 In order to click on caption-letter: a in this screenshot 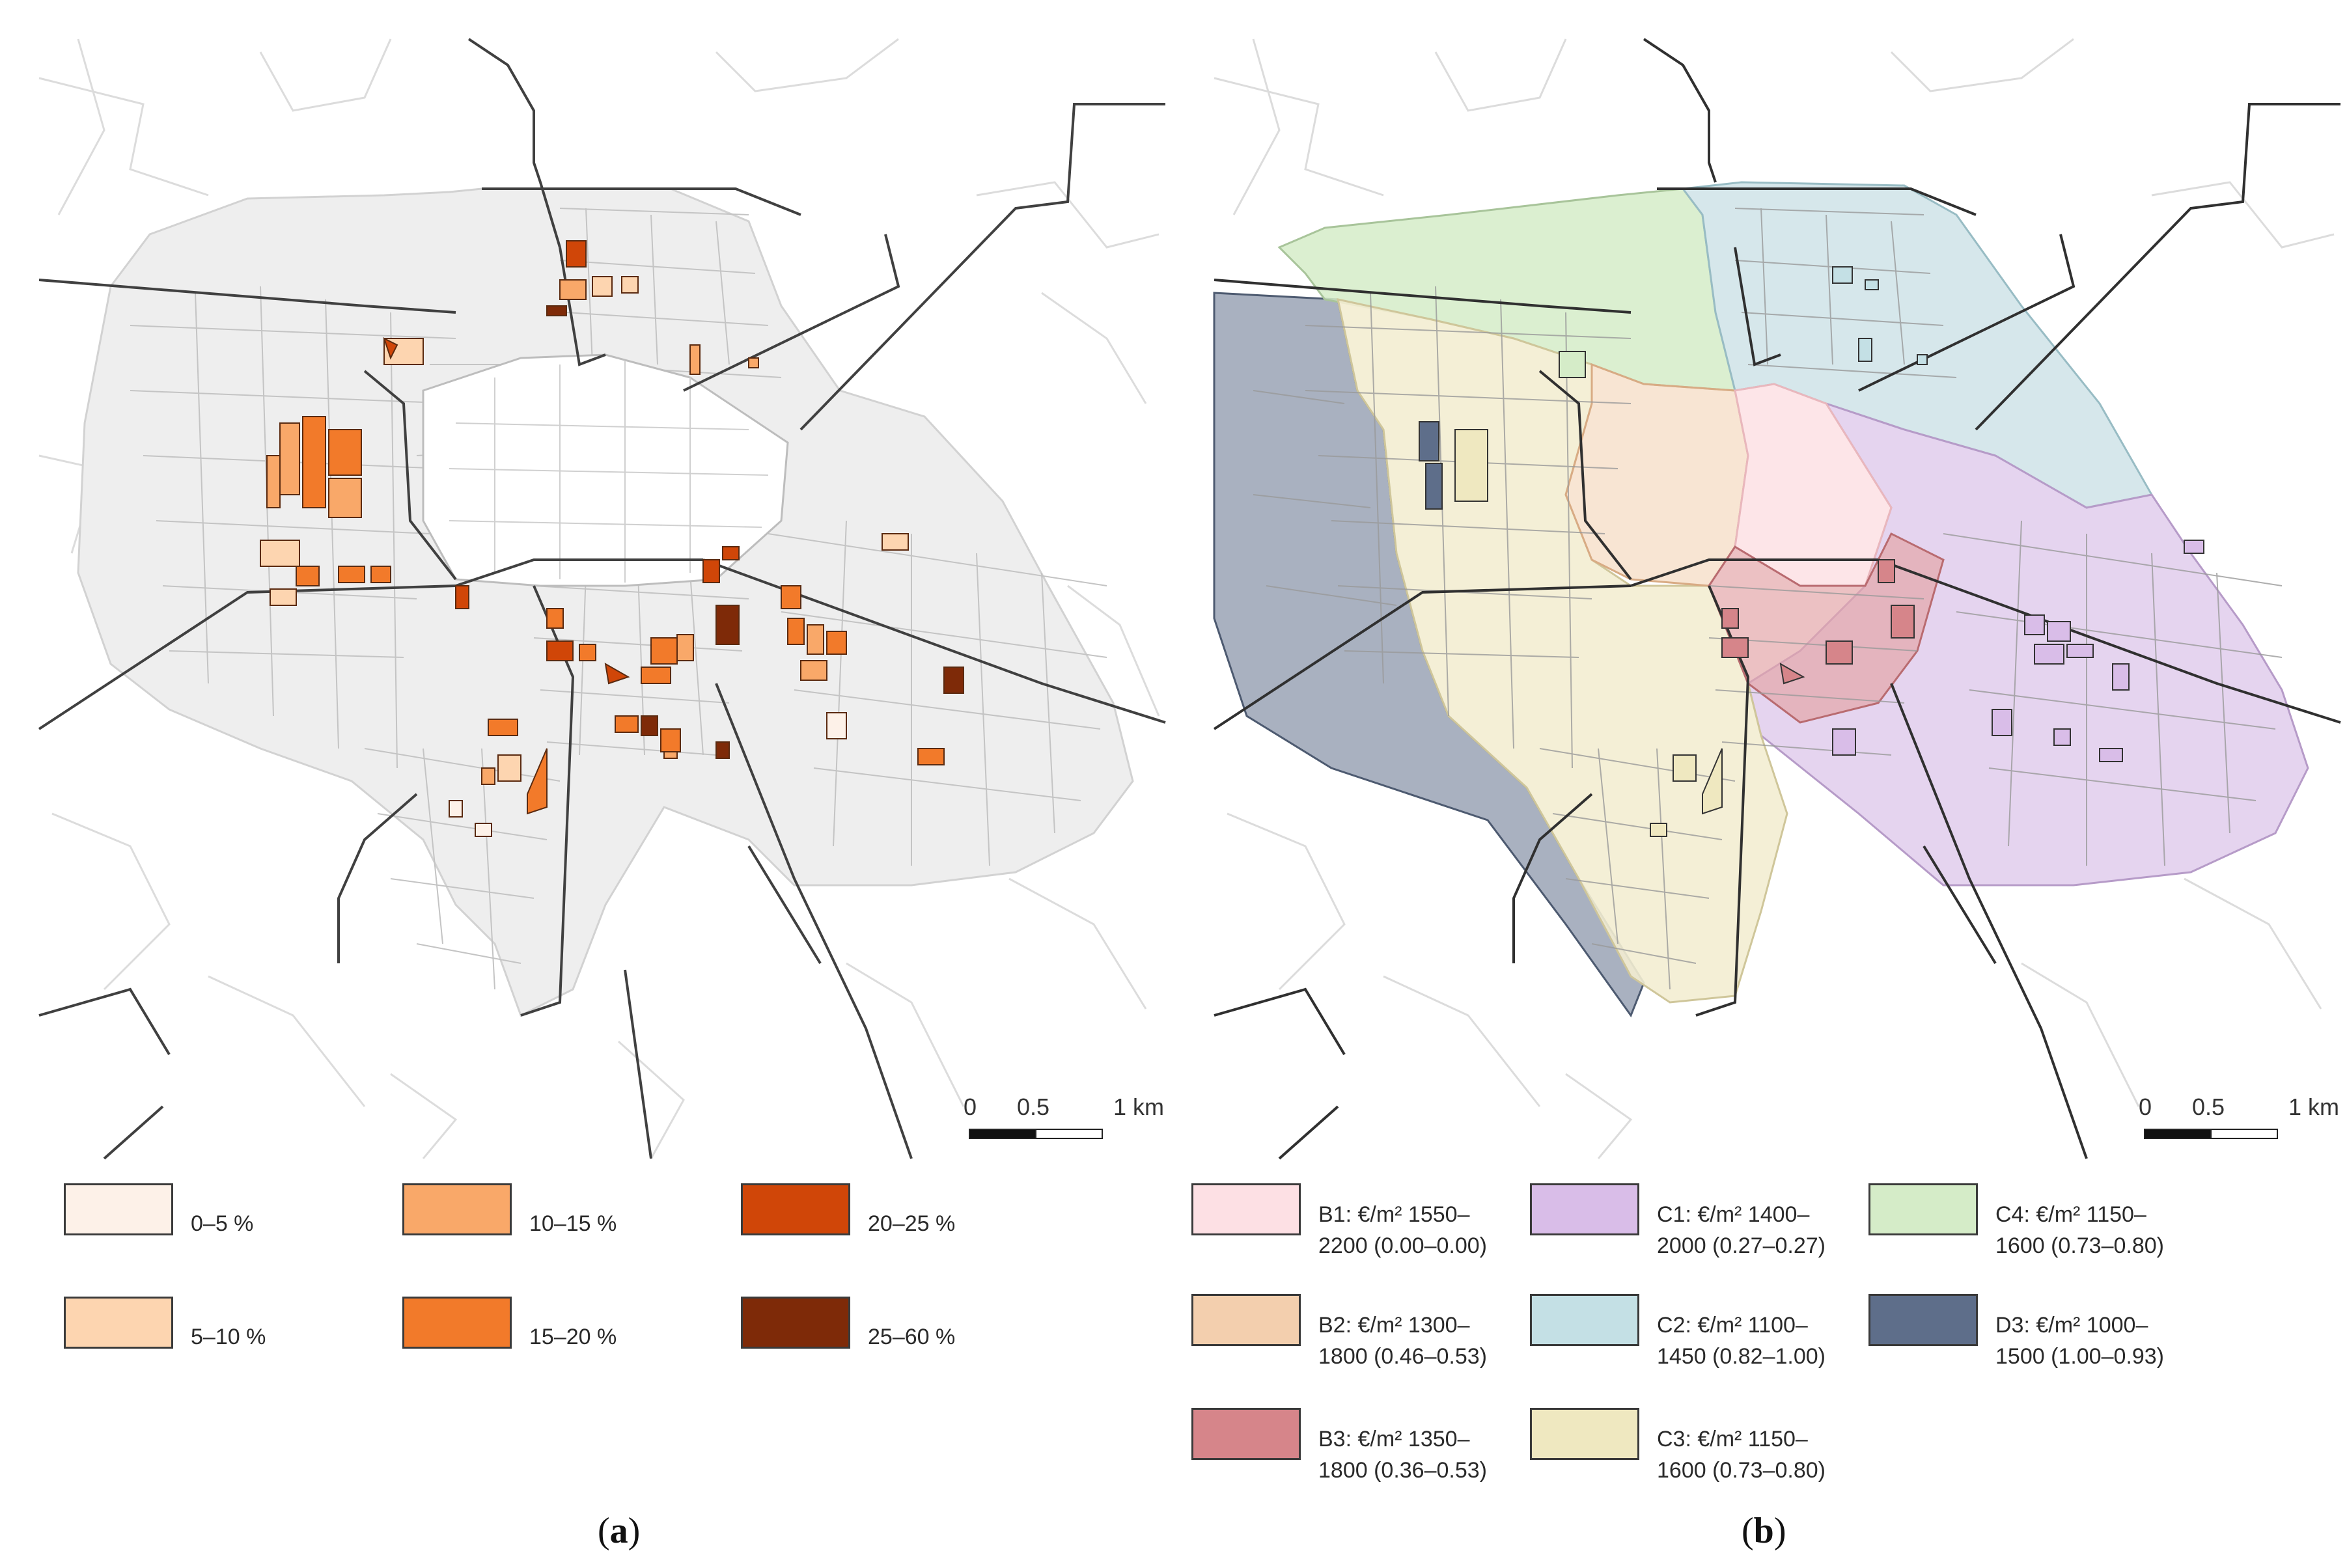, I will do `click(618, 1531)`.